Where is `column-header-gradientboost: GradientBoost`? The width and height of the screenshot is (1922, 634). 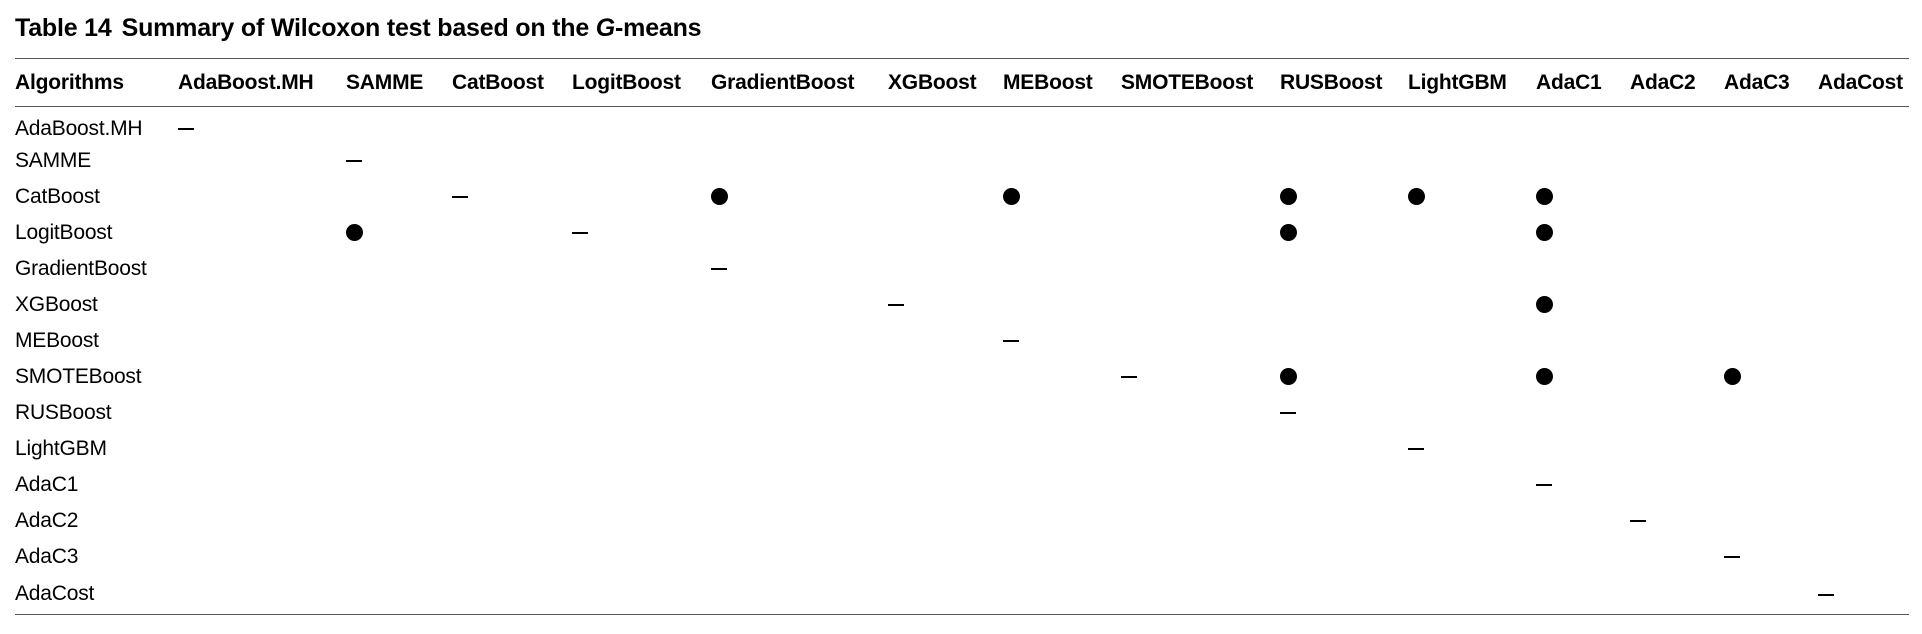 column-header-gradientboost: GradientBoost is located at coordinates (783, 82).